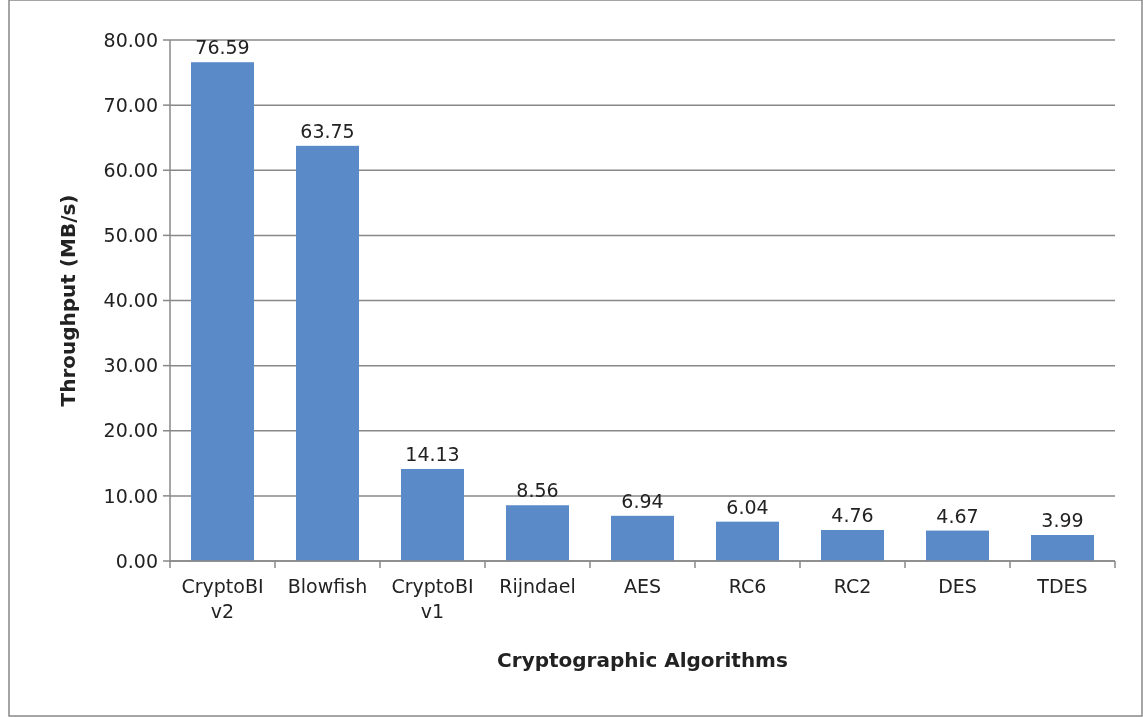  Describe the element at coordinates (642, 586) in the screenshot. I see `x-tick-label: AES` at that location.